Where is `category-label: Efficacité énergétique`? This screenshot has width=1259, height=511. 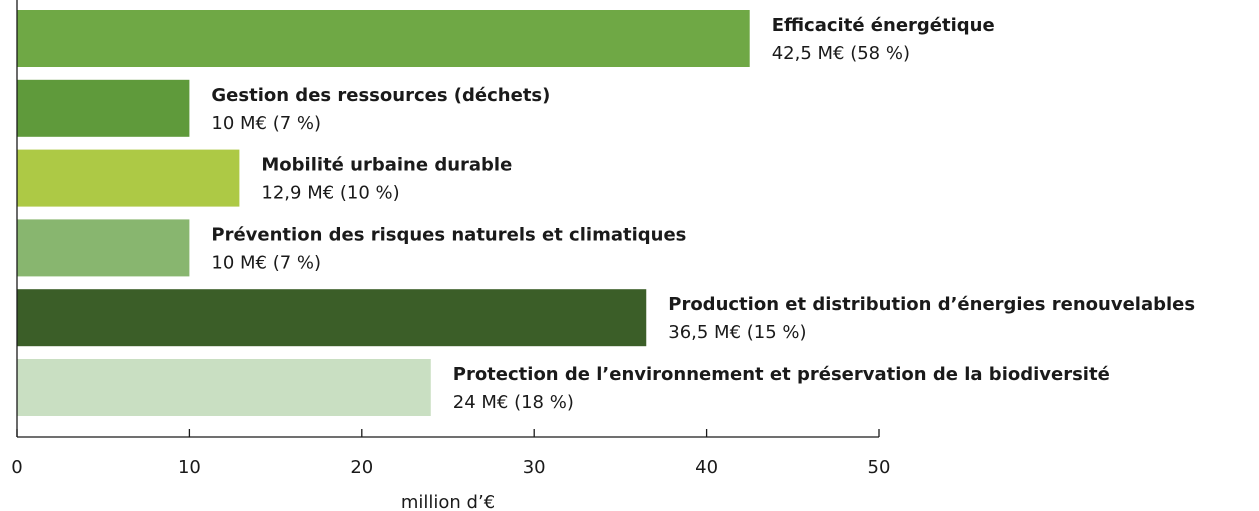 category-label: Efficacité énergétique is located at coordinates (883, 25).